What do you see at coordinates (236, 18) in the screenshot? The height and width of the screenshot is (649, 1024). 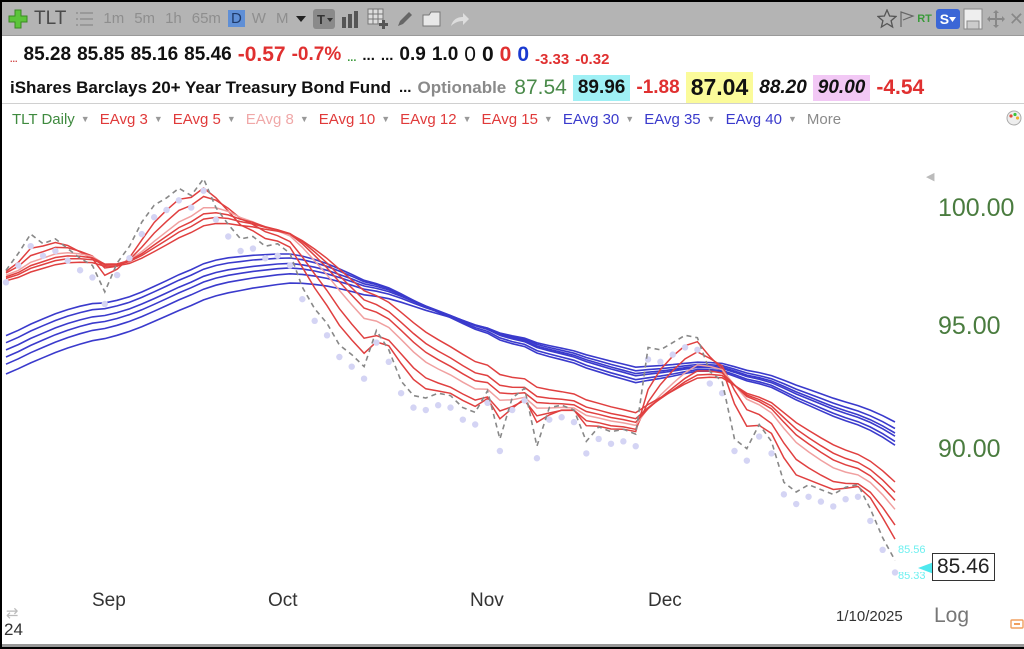 I see `timeframe-d: D` at bounding box center [236, 18].